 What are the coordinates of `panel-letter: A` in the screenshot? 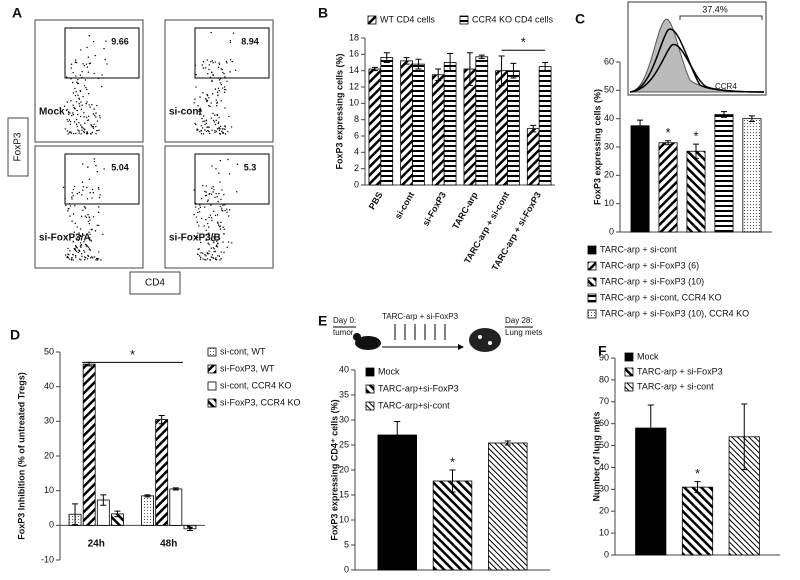 It's located at (17, 13).